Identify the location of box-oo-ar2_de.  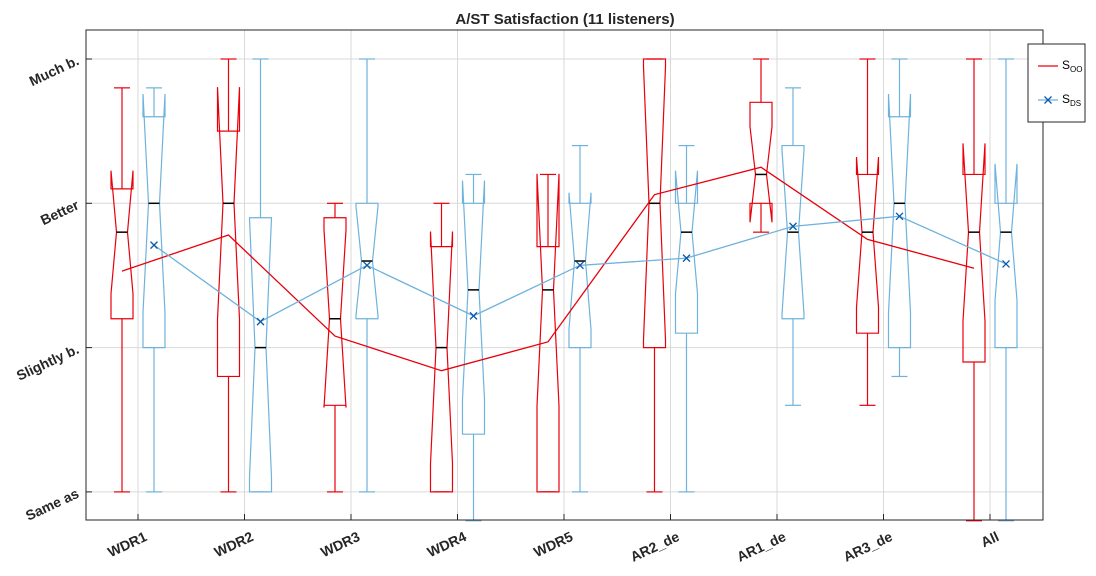
(654, 275).